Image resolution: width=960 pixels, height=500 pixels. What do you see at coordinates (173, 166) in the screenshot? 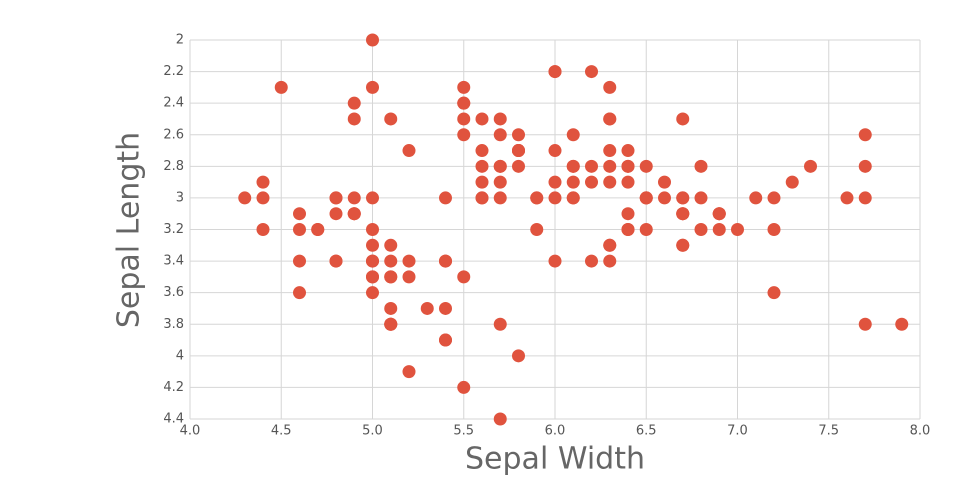
I see `y-tick-label: 2.8` at bounding box center [173, 166].